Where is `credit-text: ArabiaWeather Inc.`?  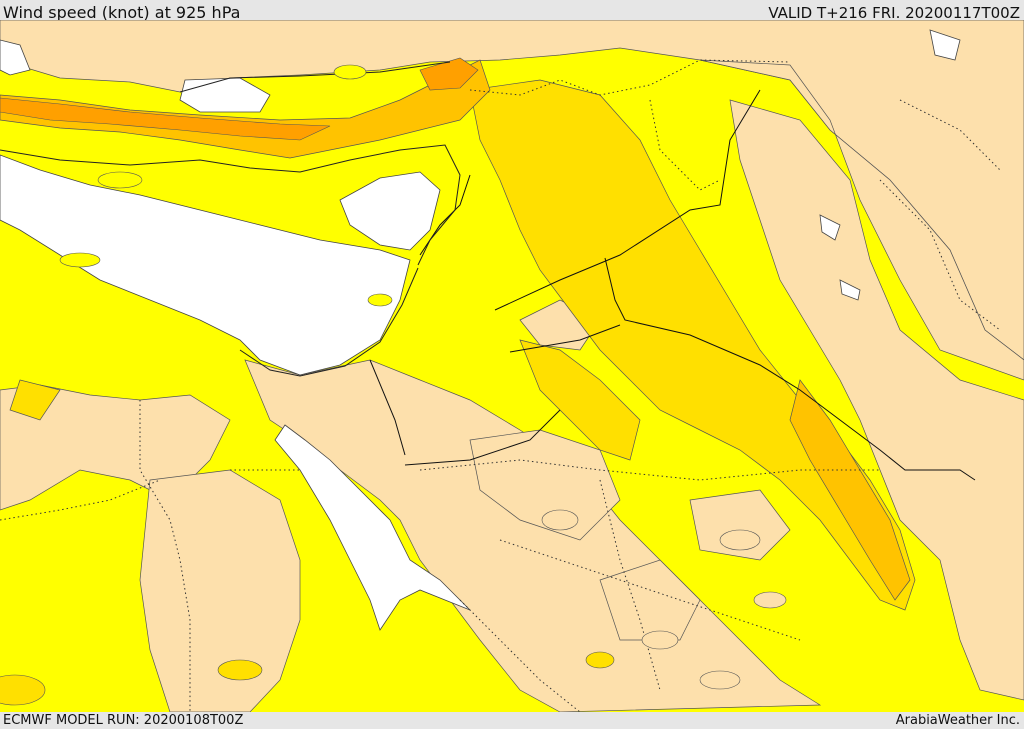
credit-text: ArabiaWeather Inc. is located at coordinates (957, 720).